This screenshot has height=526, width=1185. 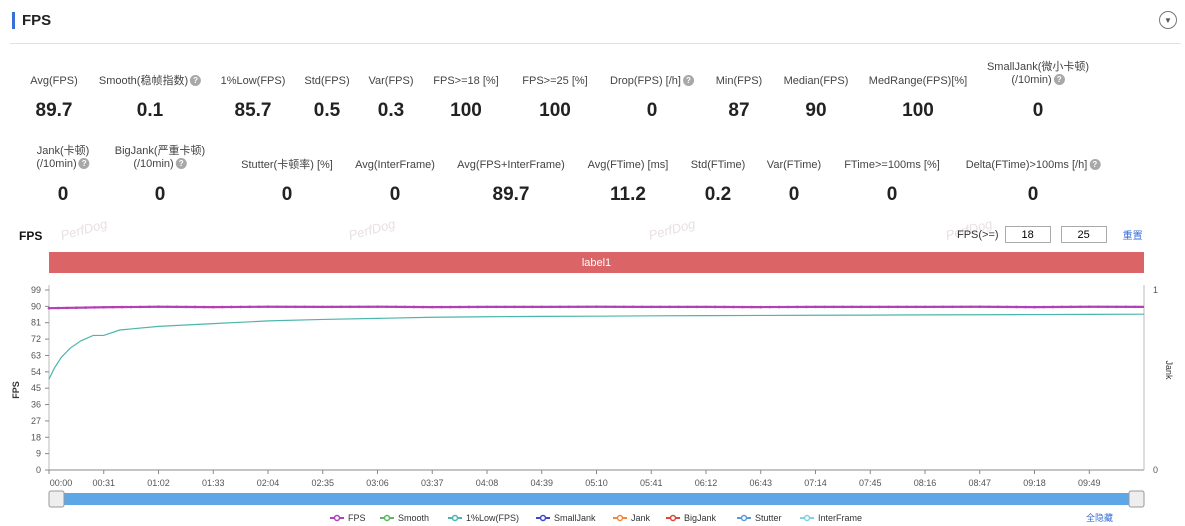 I want to click on metric-label: 1%Low(FPS), so click(x=253, y=81).